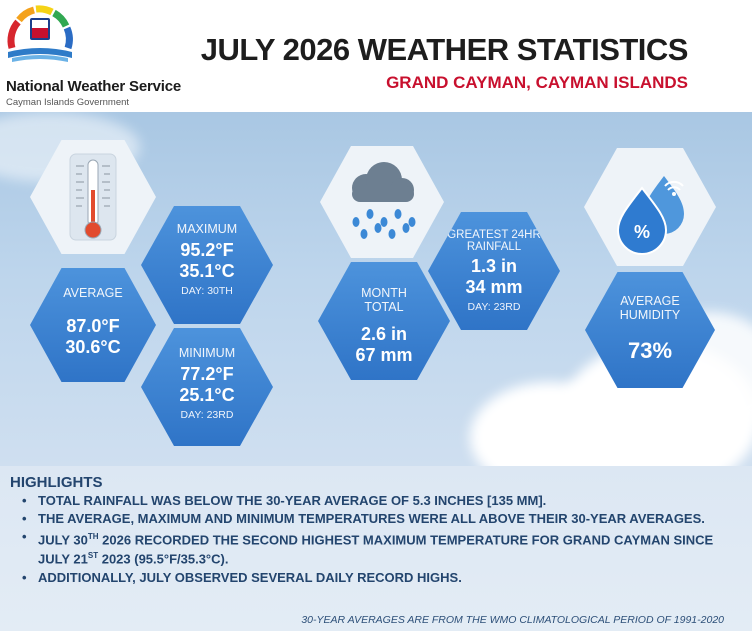 This screenshot has width=752, height=631. What do you see at coordinates (93, 347) in the screenshot?
I see `average-celsius: 30.6°C` at bounding box center [93, 347].